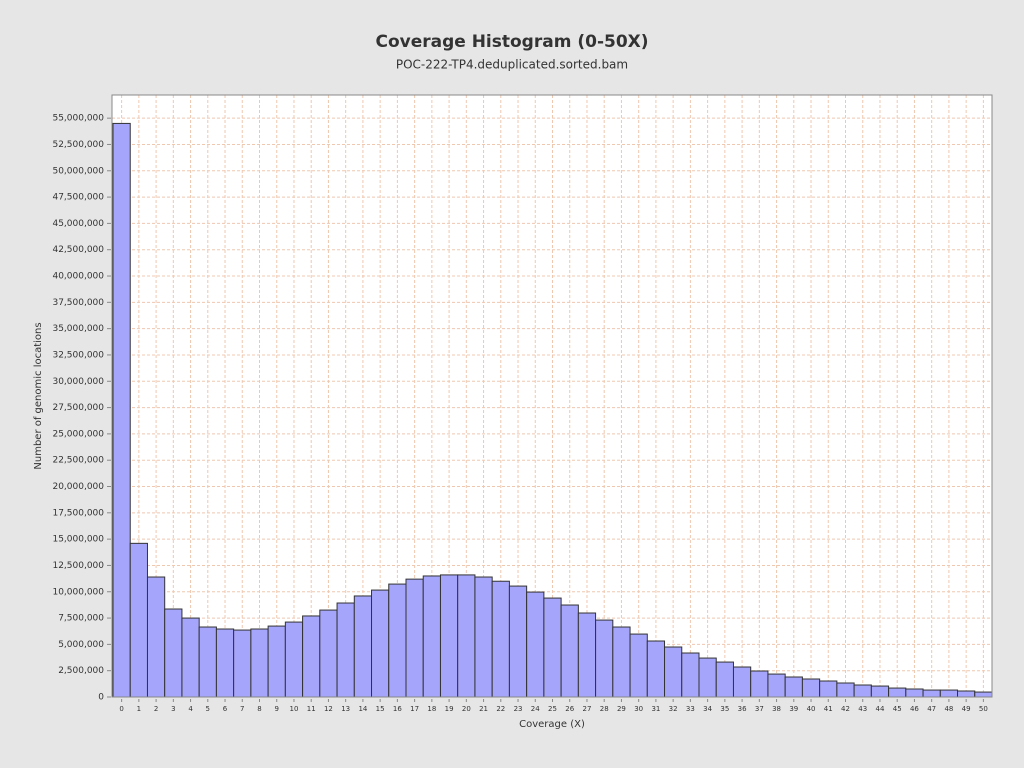 The height and width of the screenshot is (768, 1024). I want to click on x-tick-label: 32, so click(673, 709).